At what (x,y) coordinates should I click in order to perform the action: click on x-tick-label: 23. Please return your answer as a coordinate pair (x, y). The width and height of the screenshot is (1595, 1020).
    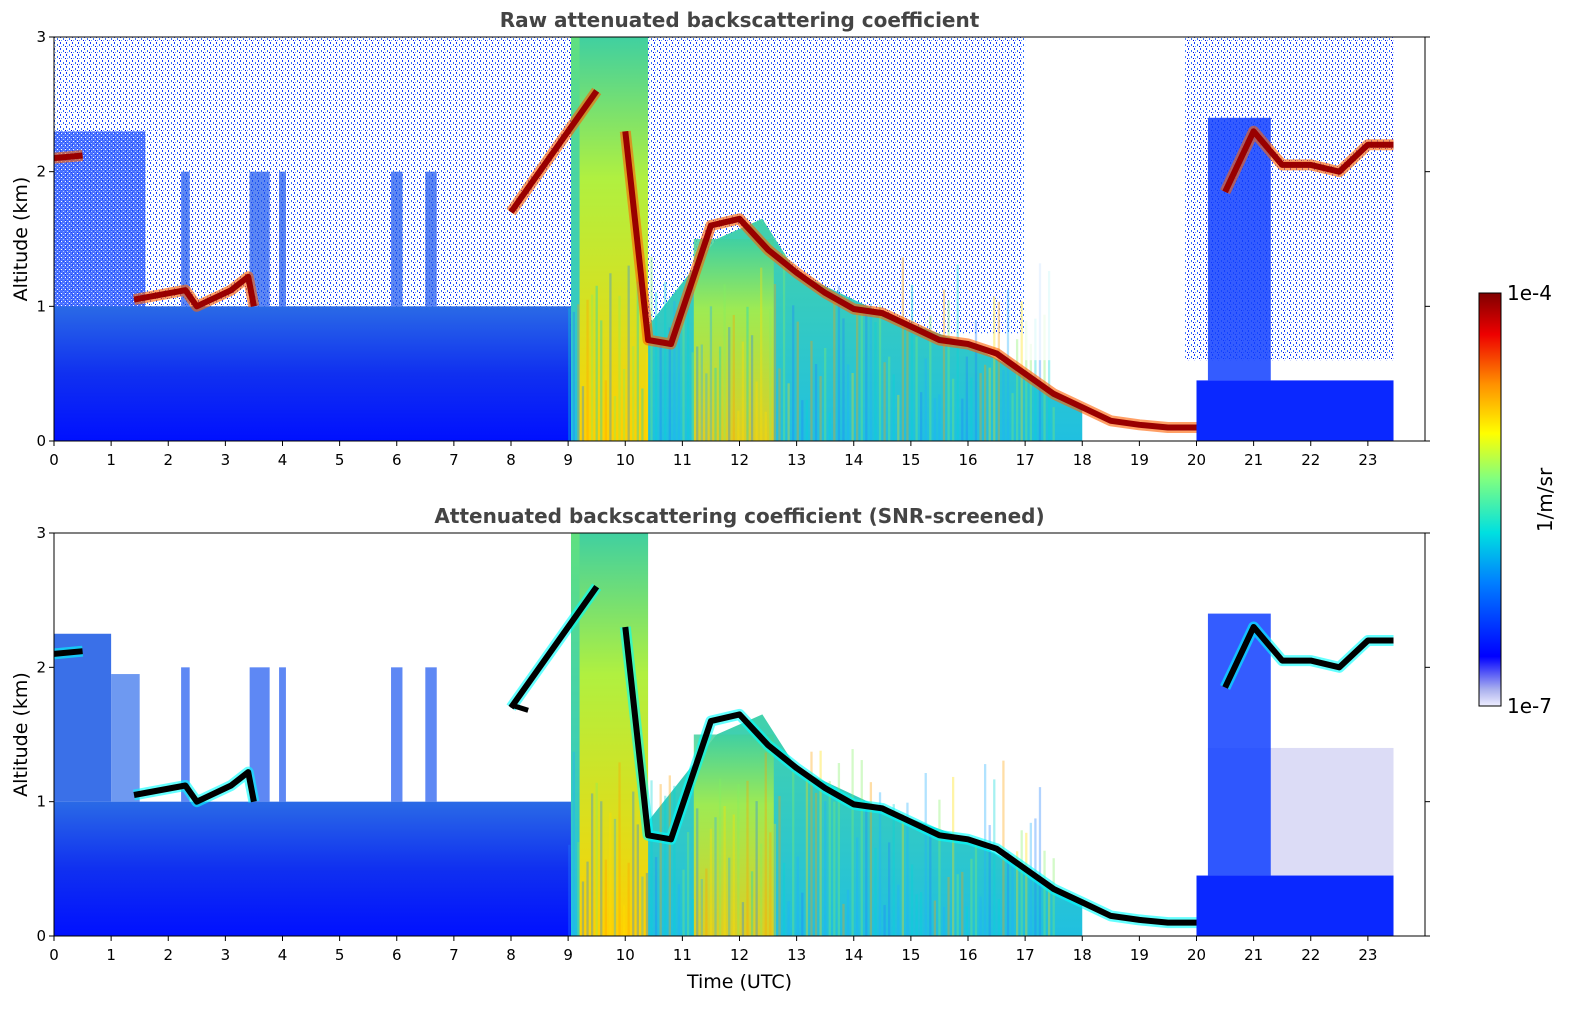
    Looking at the image, I should click on (1367, 460).